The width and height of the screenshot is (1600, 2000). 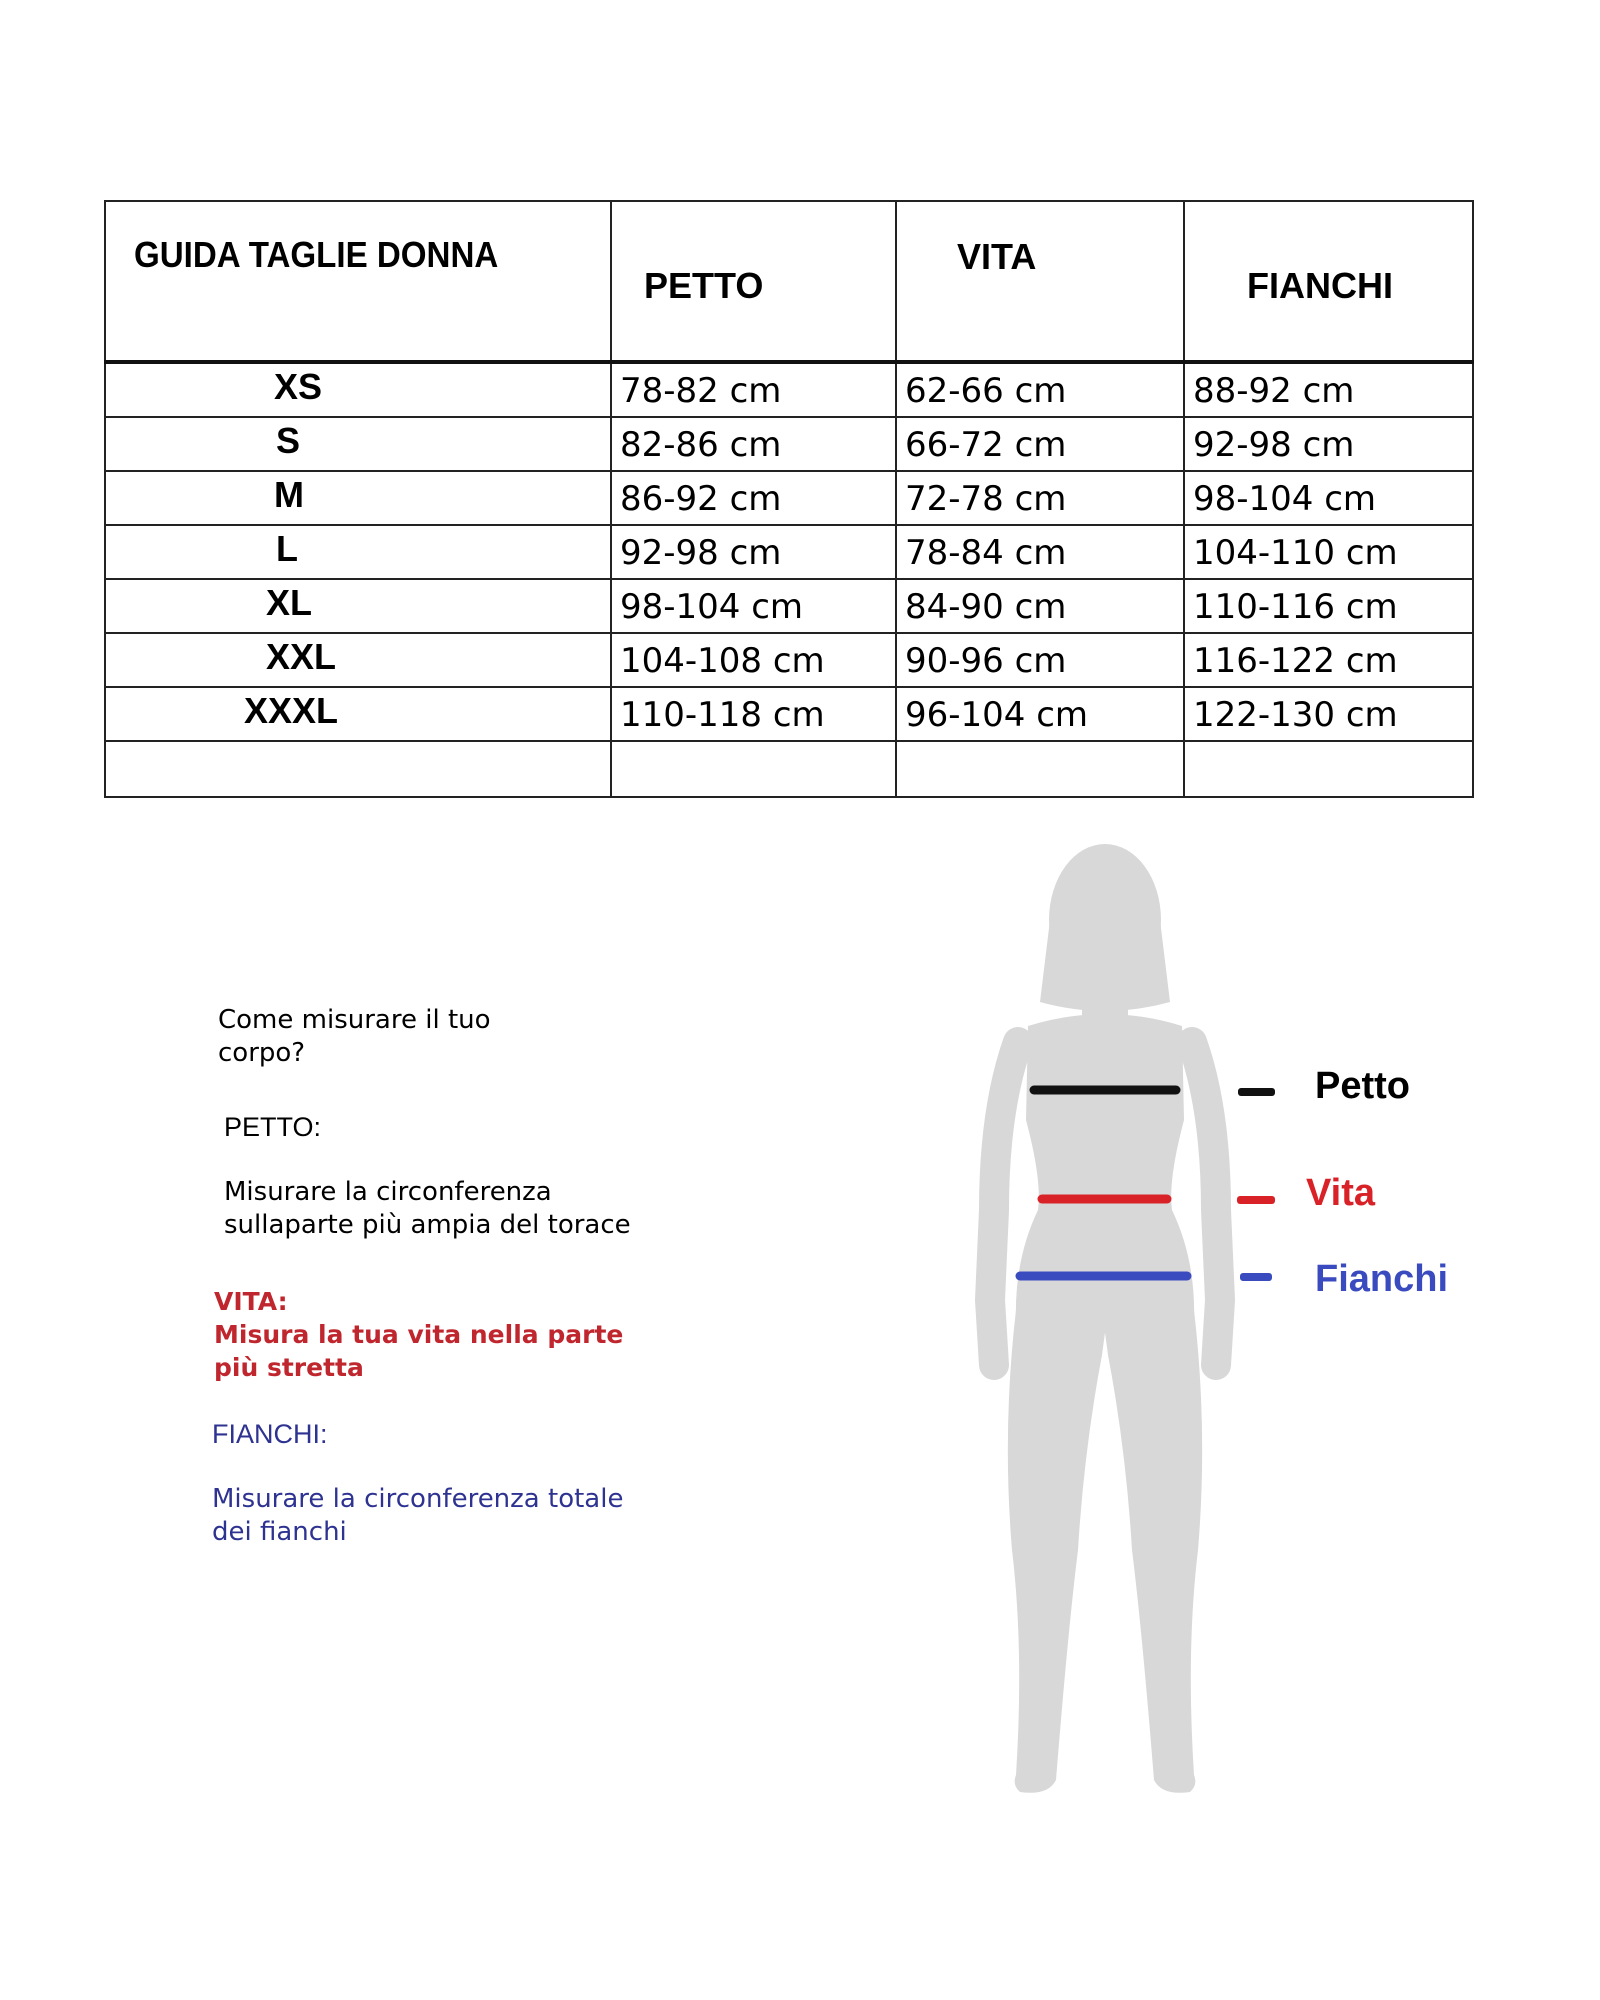 I want to click on table-row: XS 78-82 cm 62-66 cm 88-92 cm, so click(x=789, y=389).